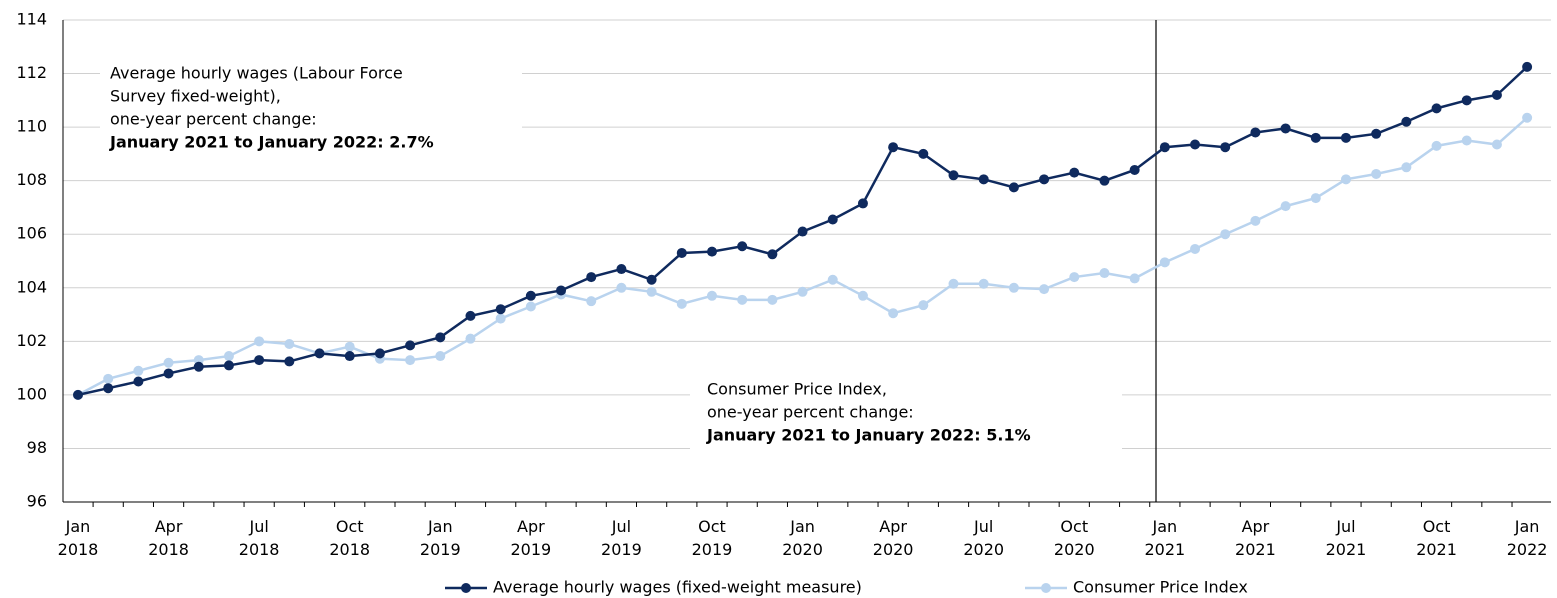 The height and width of the screenshot is (598, 1557). Describe the element at coordinates (31, 340) in the screenshot. I see `y-tick-label: 102` at that location.